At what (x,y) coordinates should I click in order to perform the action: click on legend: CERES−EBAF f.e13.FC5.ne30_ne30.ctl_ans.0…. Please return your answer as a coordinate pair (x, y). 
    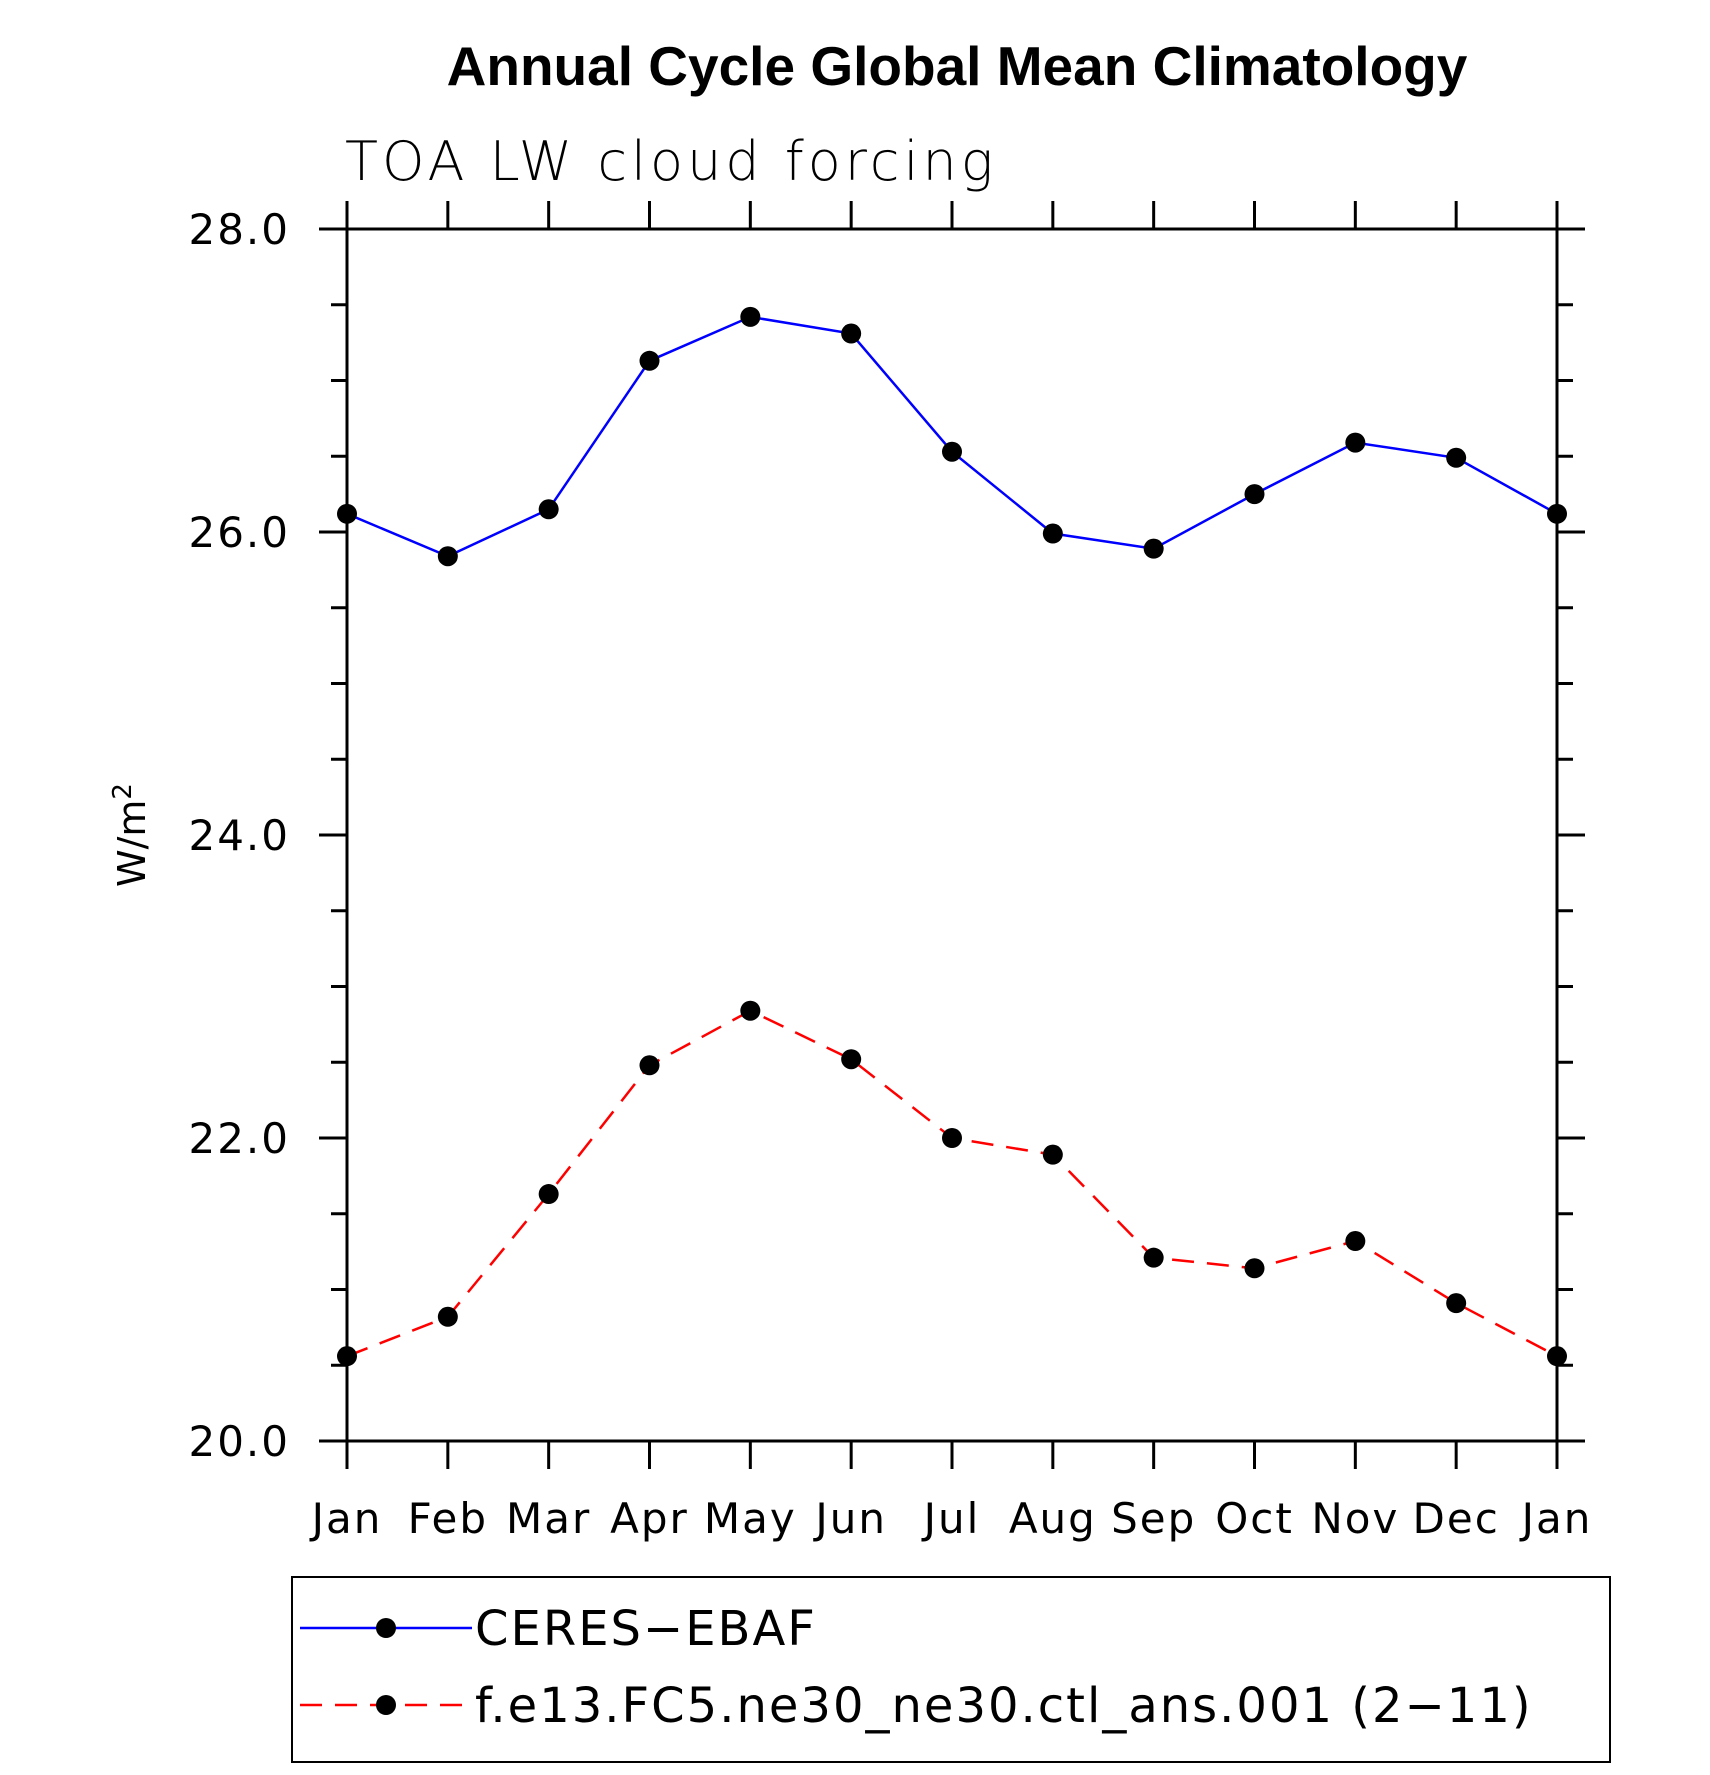
    Looking at the image, I should click on (951, 1669).